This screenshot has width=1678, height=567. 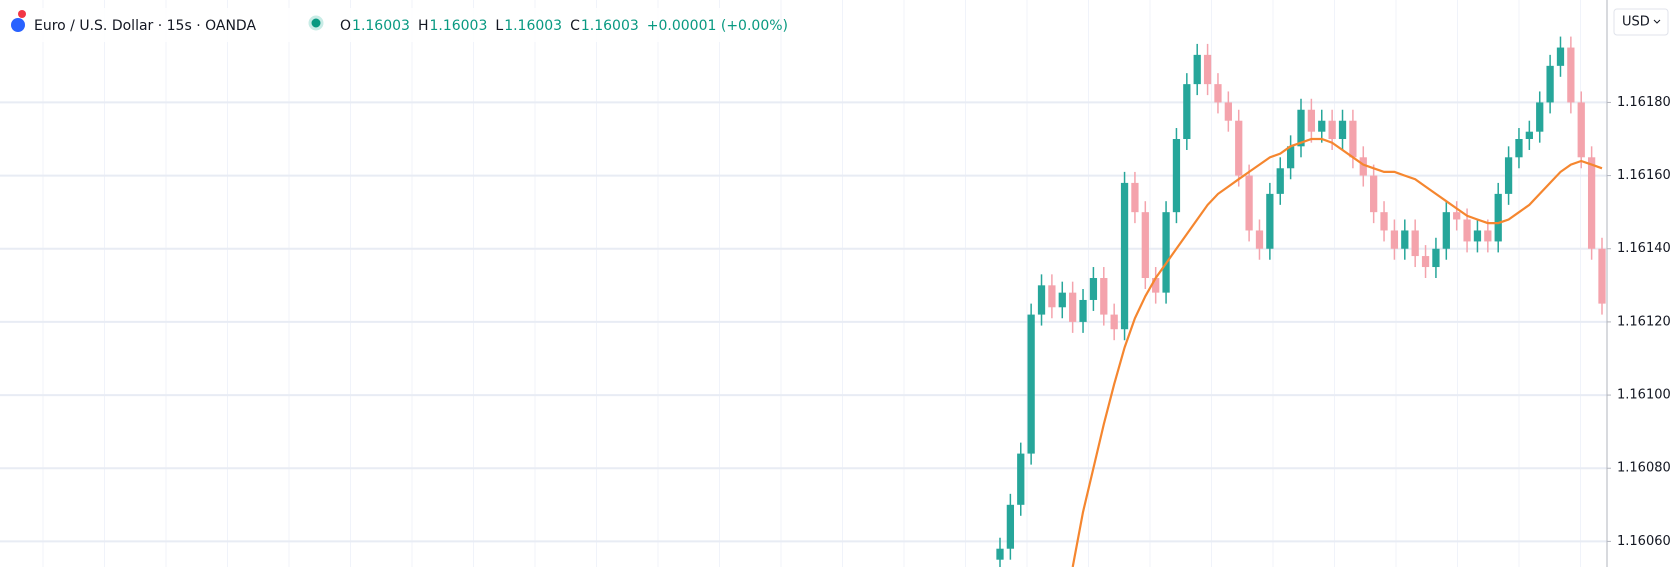 What do you see at coordinates (1644, 321) in the screenshot?
I see `y-tick-label: 1.16120` at bounding box center [1644, 321].